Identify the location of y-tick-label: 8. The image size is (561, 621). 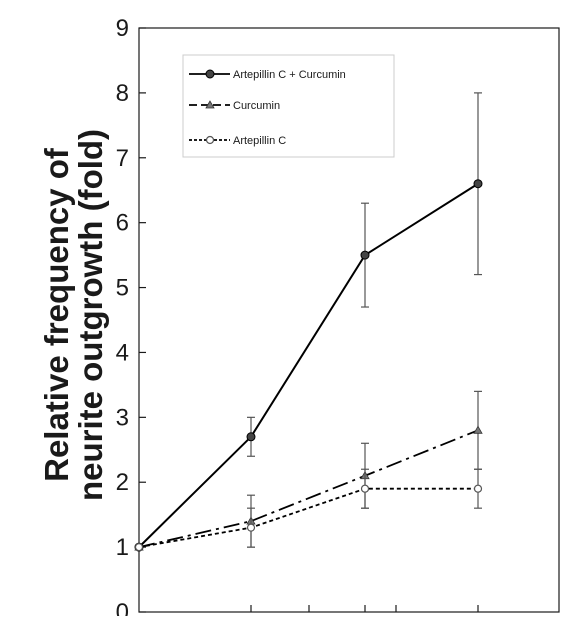
(122, 93).